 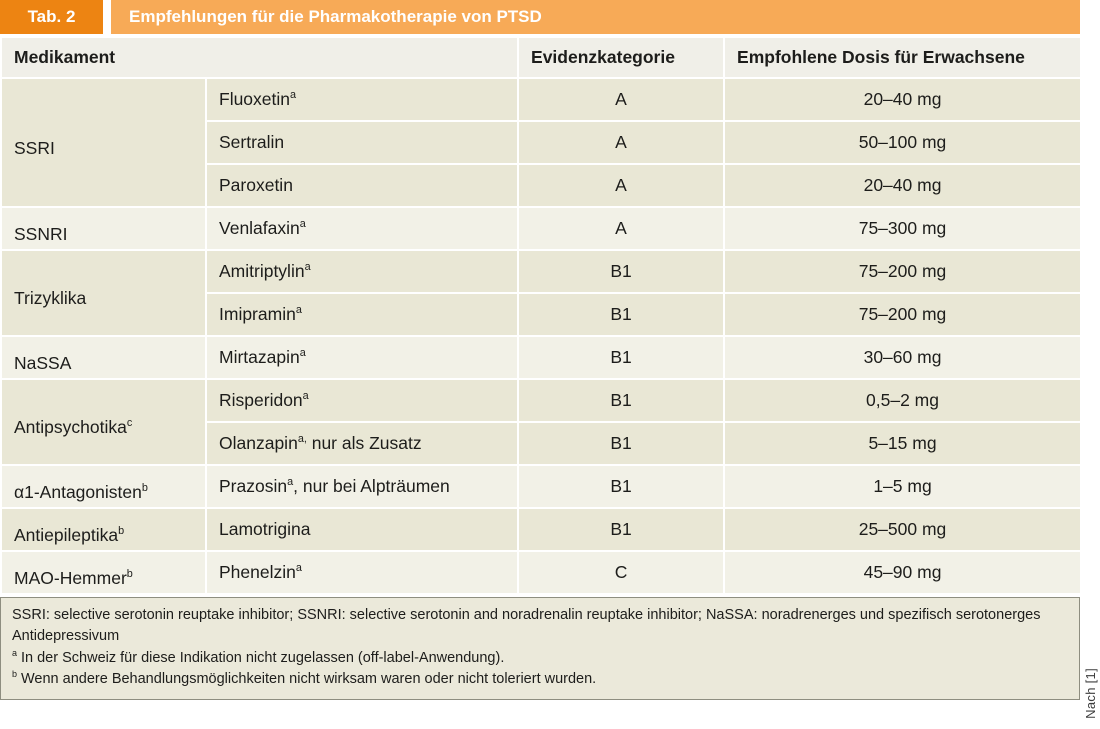 I want to click on drug-cell: Amitriptylina, so click(x=362, y=271).